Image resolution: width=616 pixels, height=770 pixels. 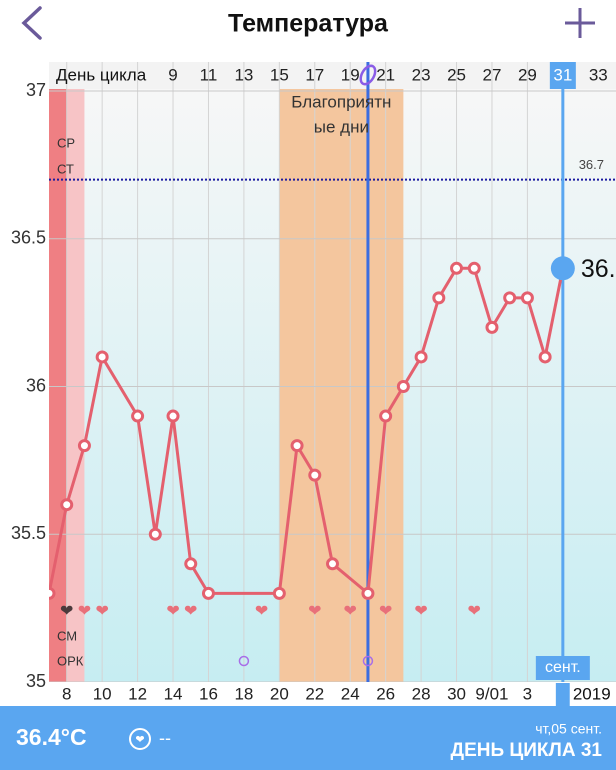 I want to click on footer-date: чт,05 сент., so click(x=568, y=729).